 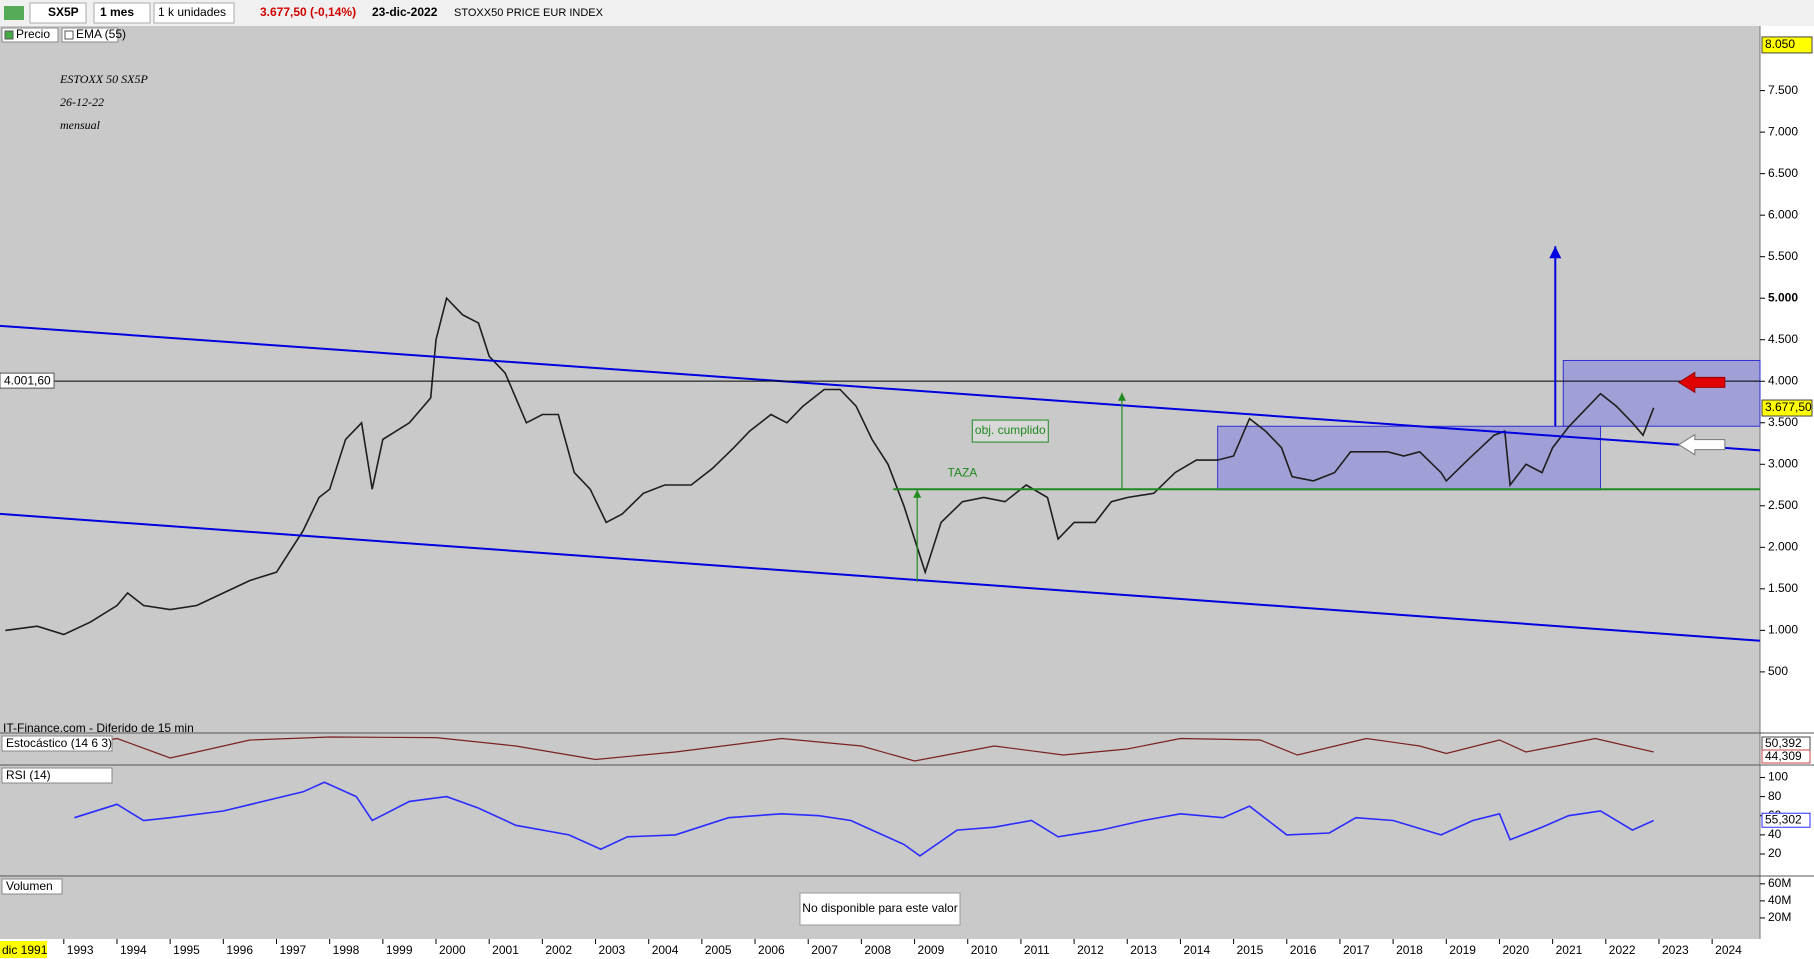 What do you see at coordinates (1569, 950) in the screenshot?
I see `x-tick-label: 2021` at bounding box center [1569, 950].